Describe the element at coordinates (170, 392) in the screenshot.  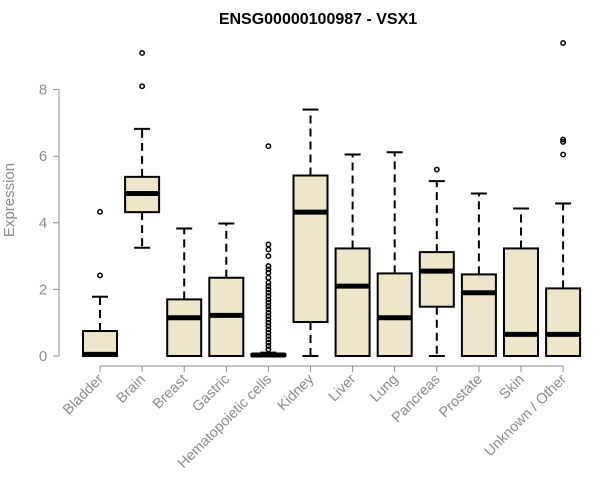
I see `x-tick-label: Breast` at that location.